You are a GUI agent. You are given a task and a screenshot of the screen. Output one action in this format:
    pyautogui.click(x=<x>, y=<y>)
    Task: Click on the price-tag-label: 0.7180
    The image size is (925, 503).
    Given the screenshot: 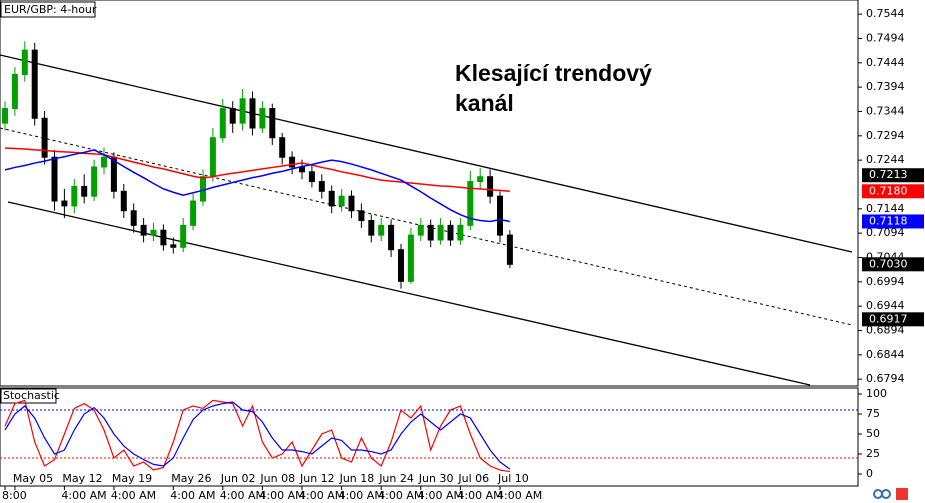 What is the action you would take?
    pyautogui.click(x=888, y=190)
    